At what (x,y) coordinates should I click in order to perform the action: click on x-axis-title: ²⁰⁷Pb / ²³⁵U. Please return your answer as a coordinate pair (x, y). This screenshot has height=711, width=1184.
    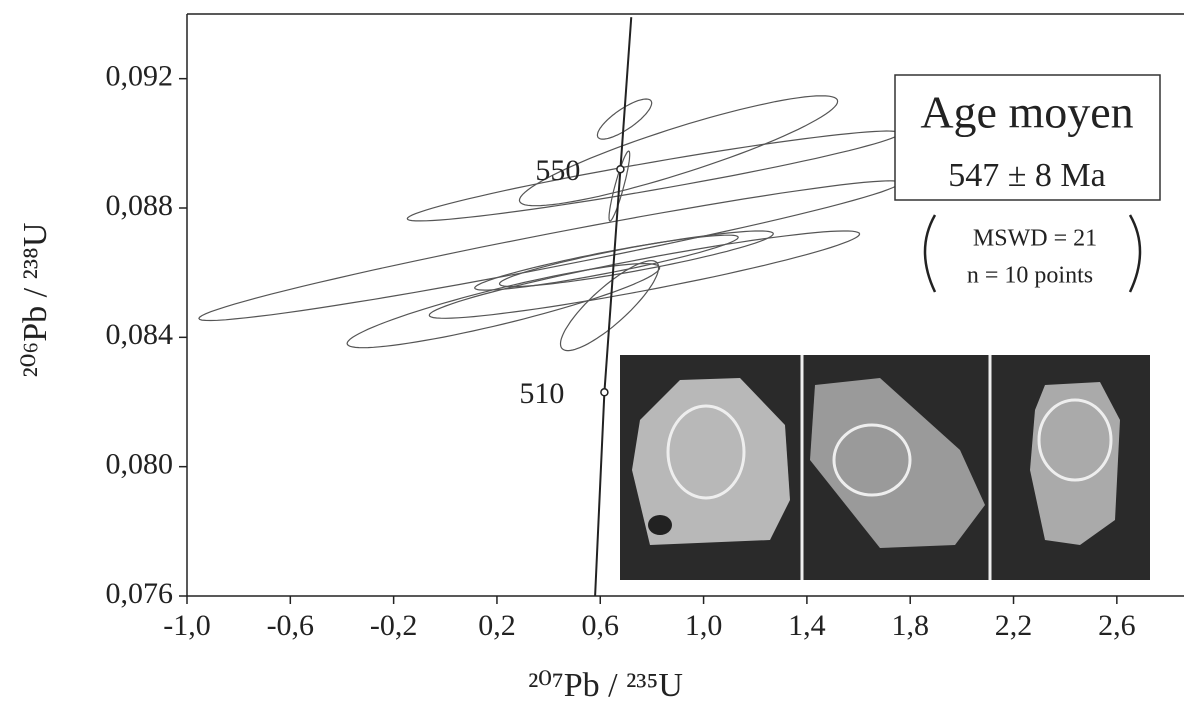
    Looking at the image, I should click on (605, 685).